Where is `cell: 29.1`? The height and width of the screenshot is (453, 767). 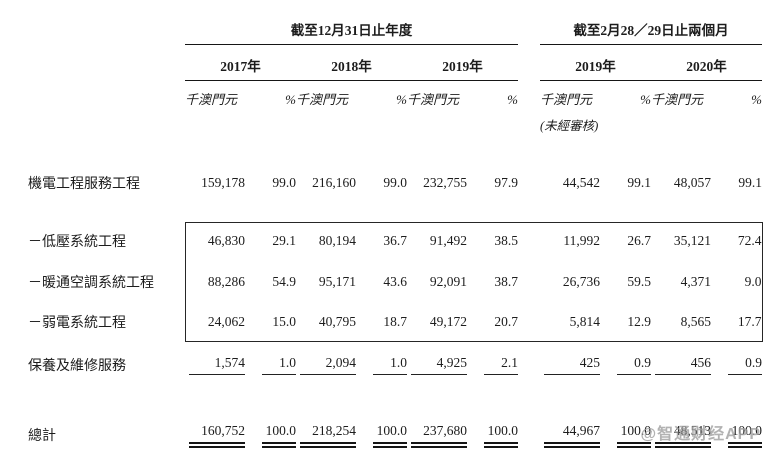 cell: 29.1 is located at coordinates (273, 240).